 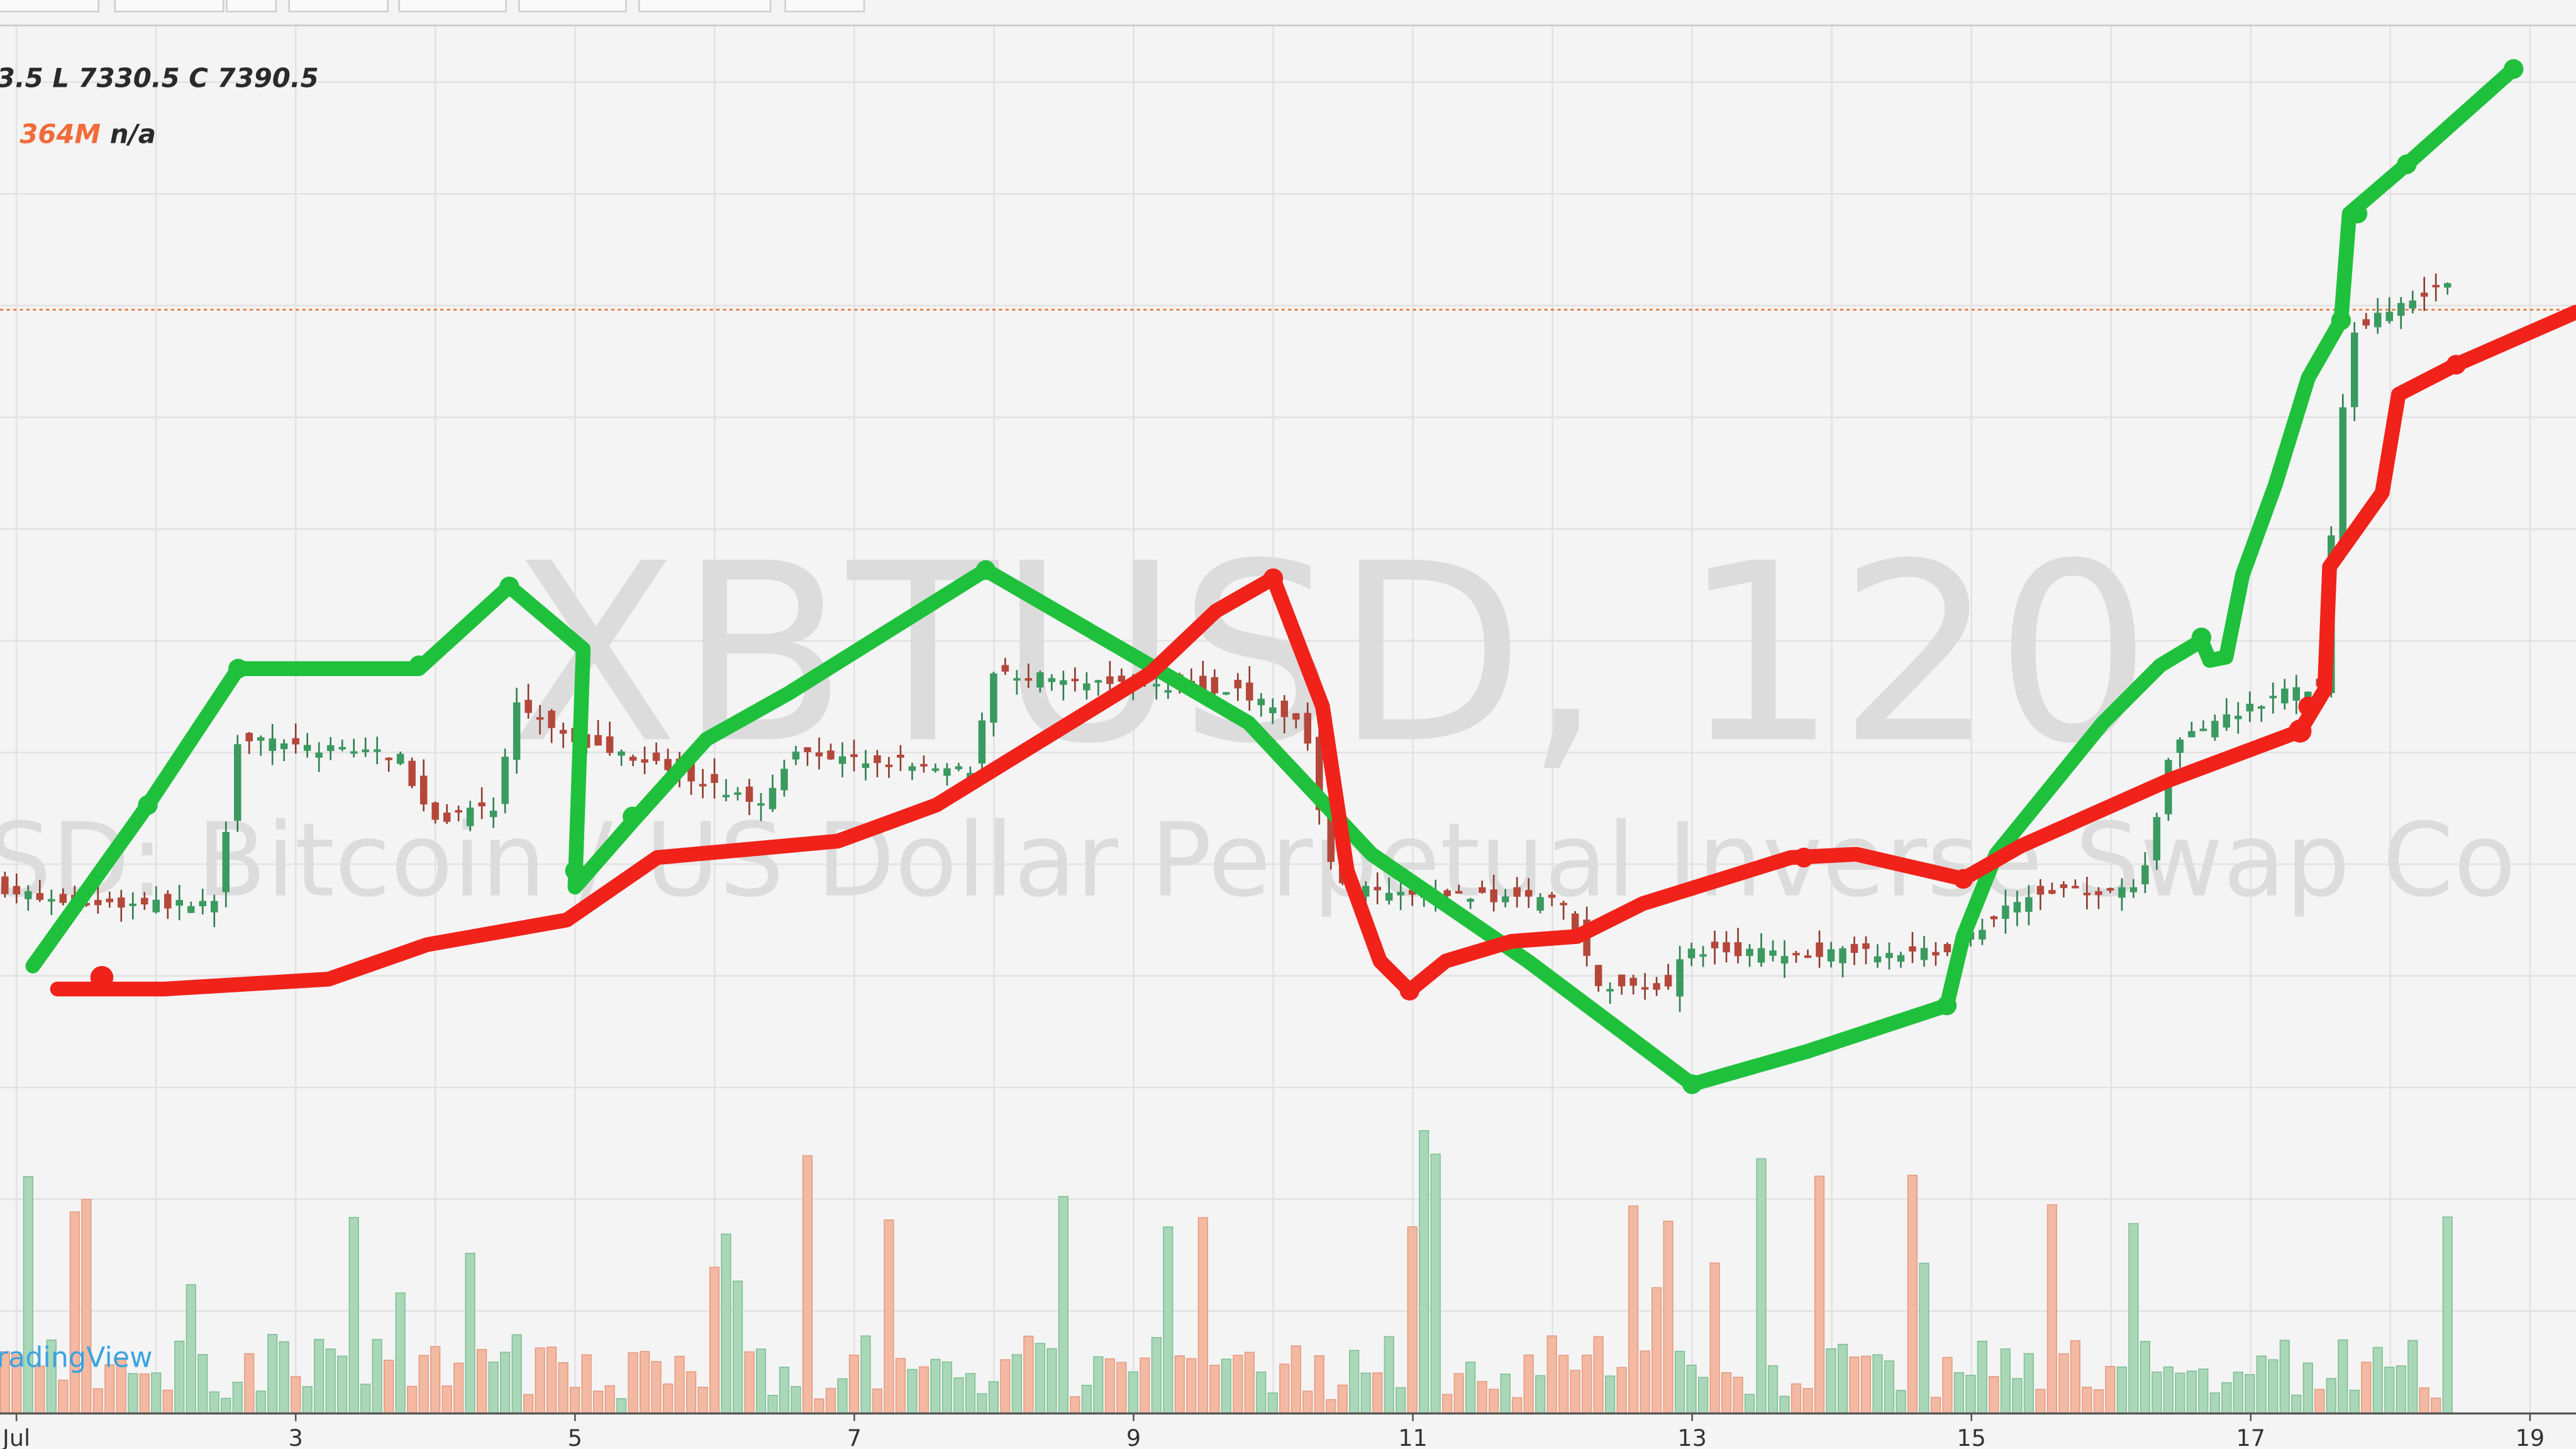 What do you see at coordinates (2251, 1436) in the screenshot?
I see `x-tick-label: 17` at bounding box center [2251, 1436].